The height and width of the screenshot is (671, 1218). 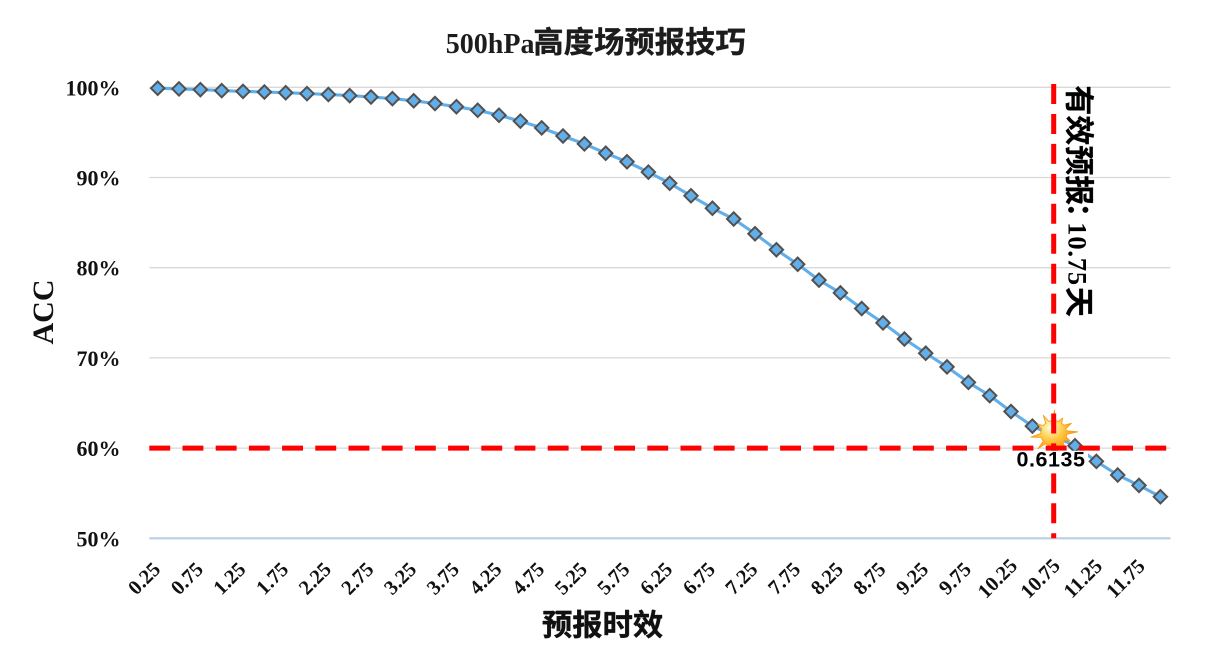 I want to click on svg-text: 70%, so click(x=99, y=358).